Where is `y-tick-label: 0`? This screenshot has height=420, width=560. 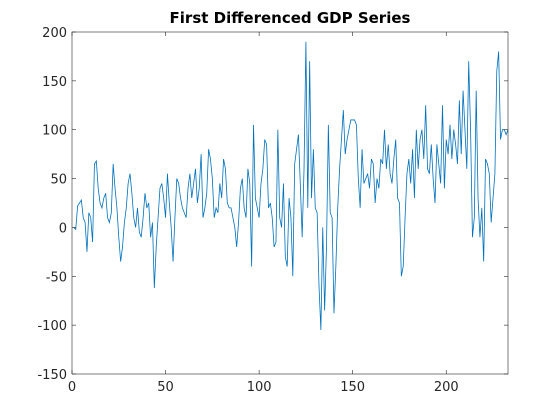
y-tick-label: 0 is located at coordinates (63, 228).